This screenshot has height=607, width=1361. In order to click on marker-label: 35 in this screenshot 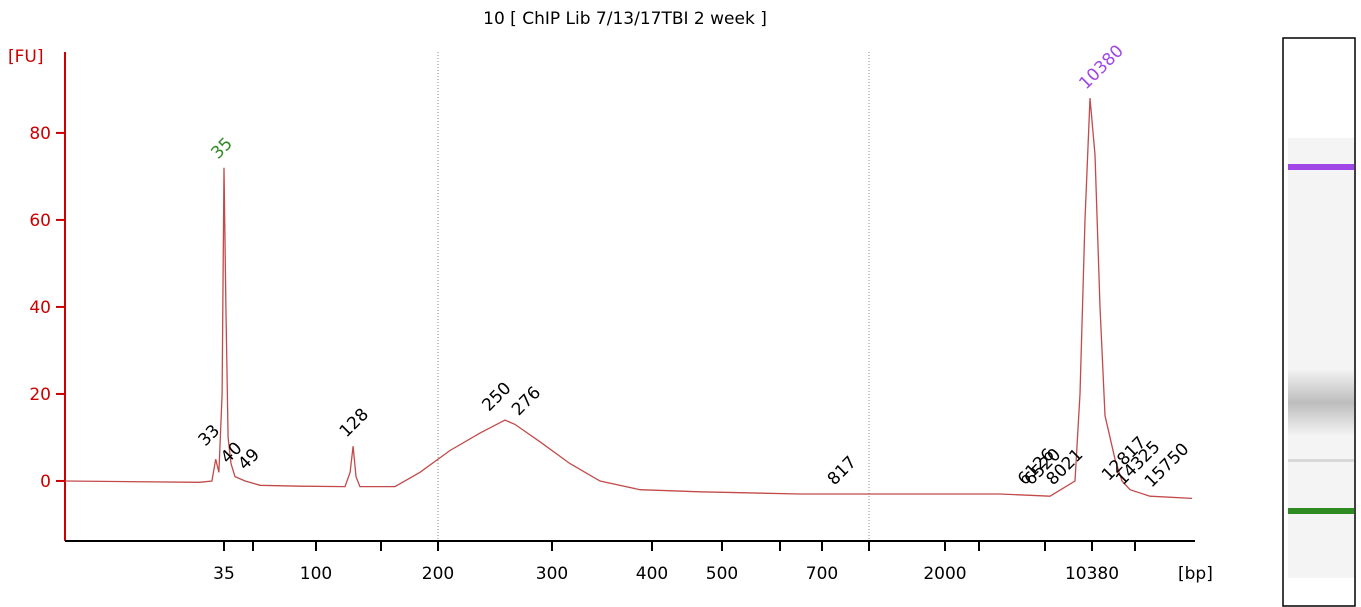, I will do `click(221, 148)`.